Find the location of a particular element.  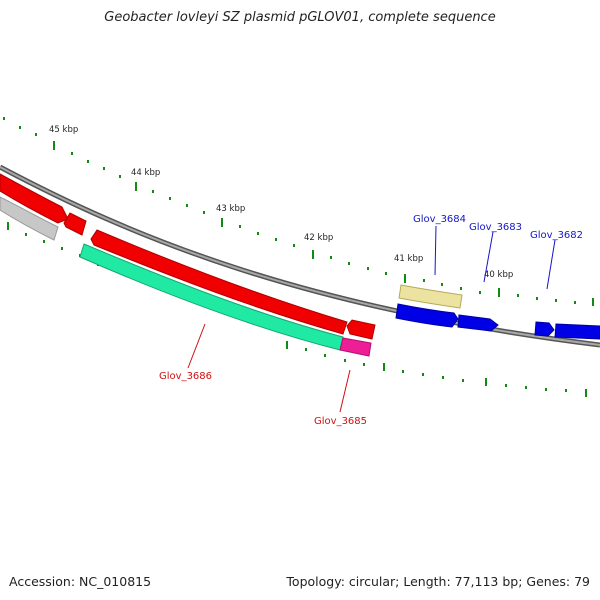

ruler-label-40kbp: 40 kbp is located at coordinates (498, 275).